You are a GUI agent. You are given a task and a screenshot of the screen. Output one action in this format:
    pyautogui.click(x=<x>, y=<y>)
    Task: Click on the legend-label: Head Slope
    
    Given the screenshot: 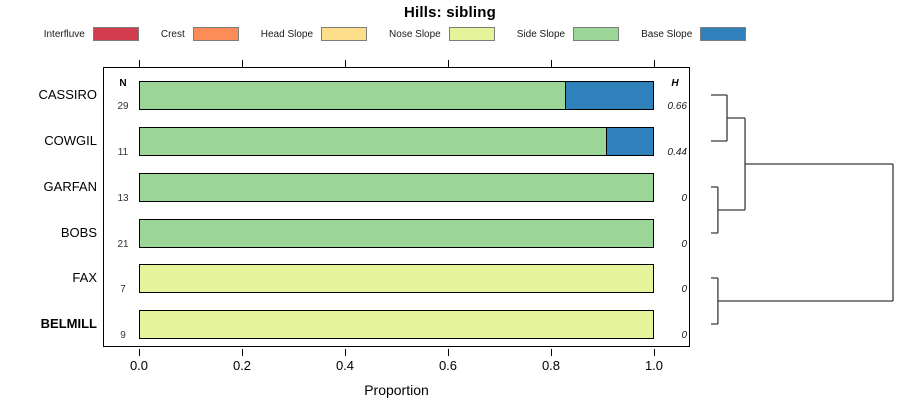 What is the action you would take?
    pyautogui.click(x=287, y=34)
    